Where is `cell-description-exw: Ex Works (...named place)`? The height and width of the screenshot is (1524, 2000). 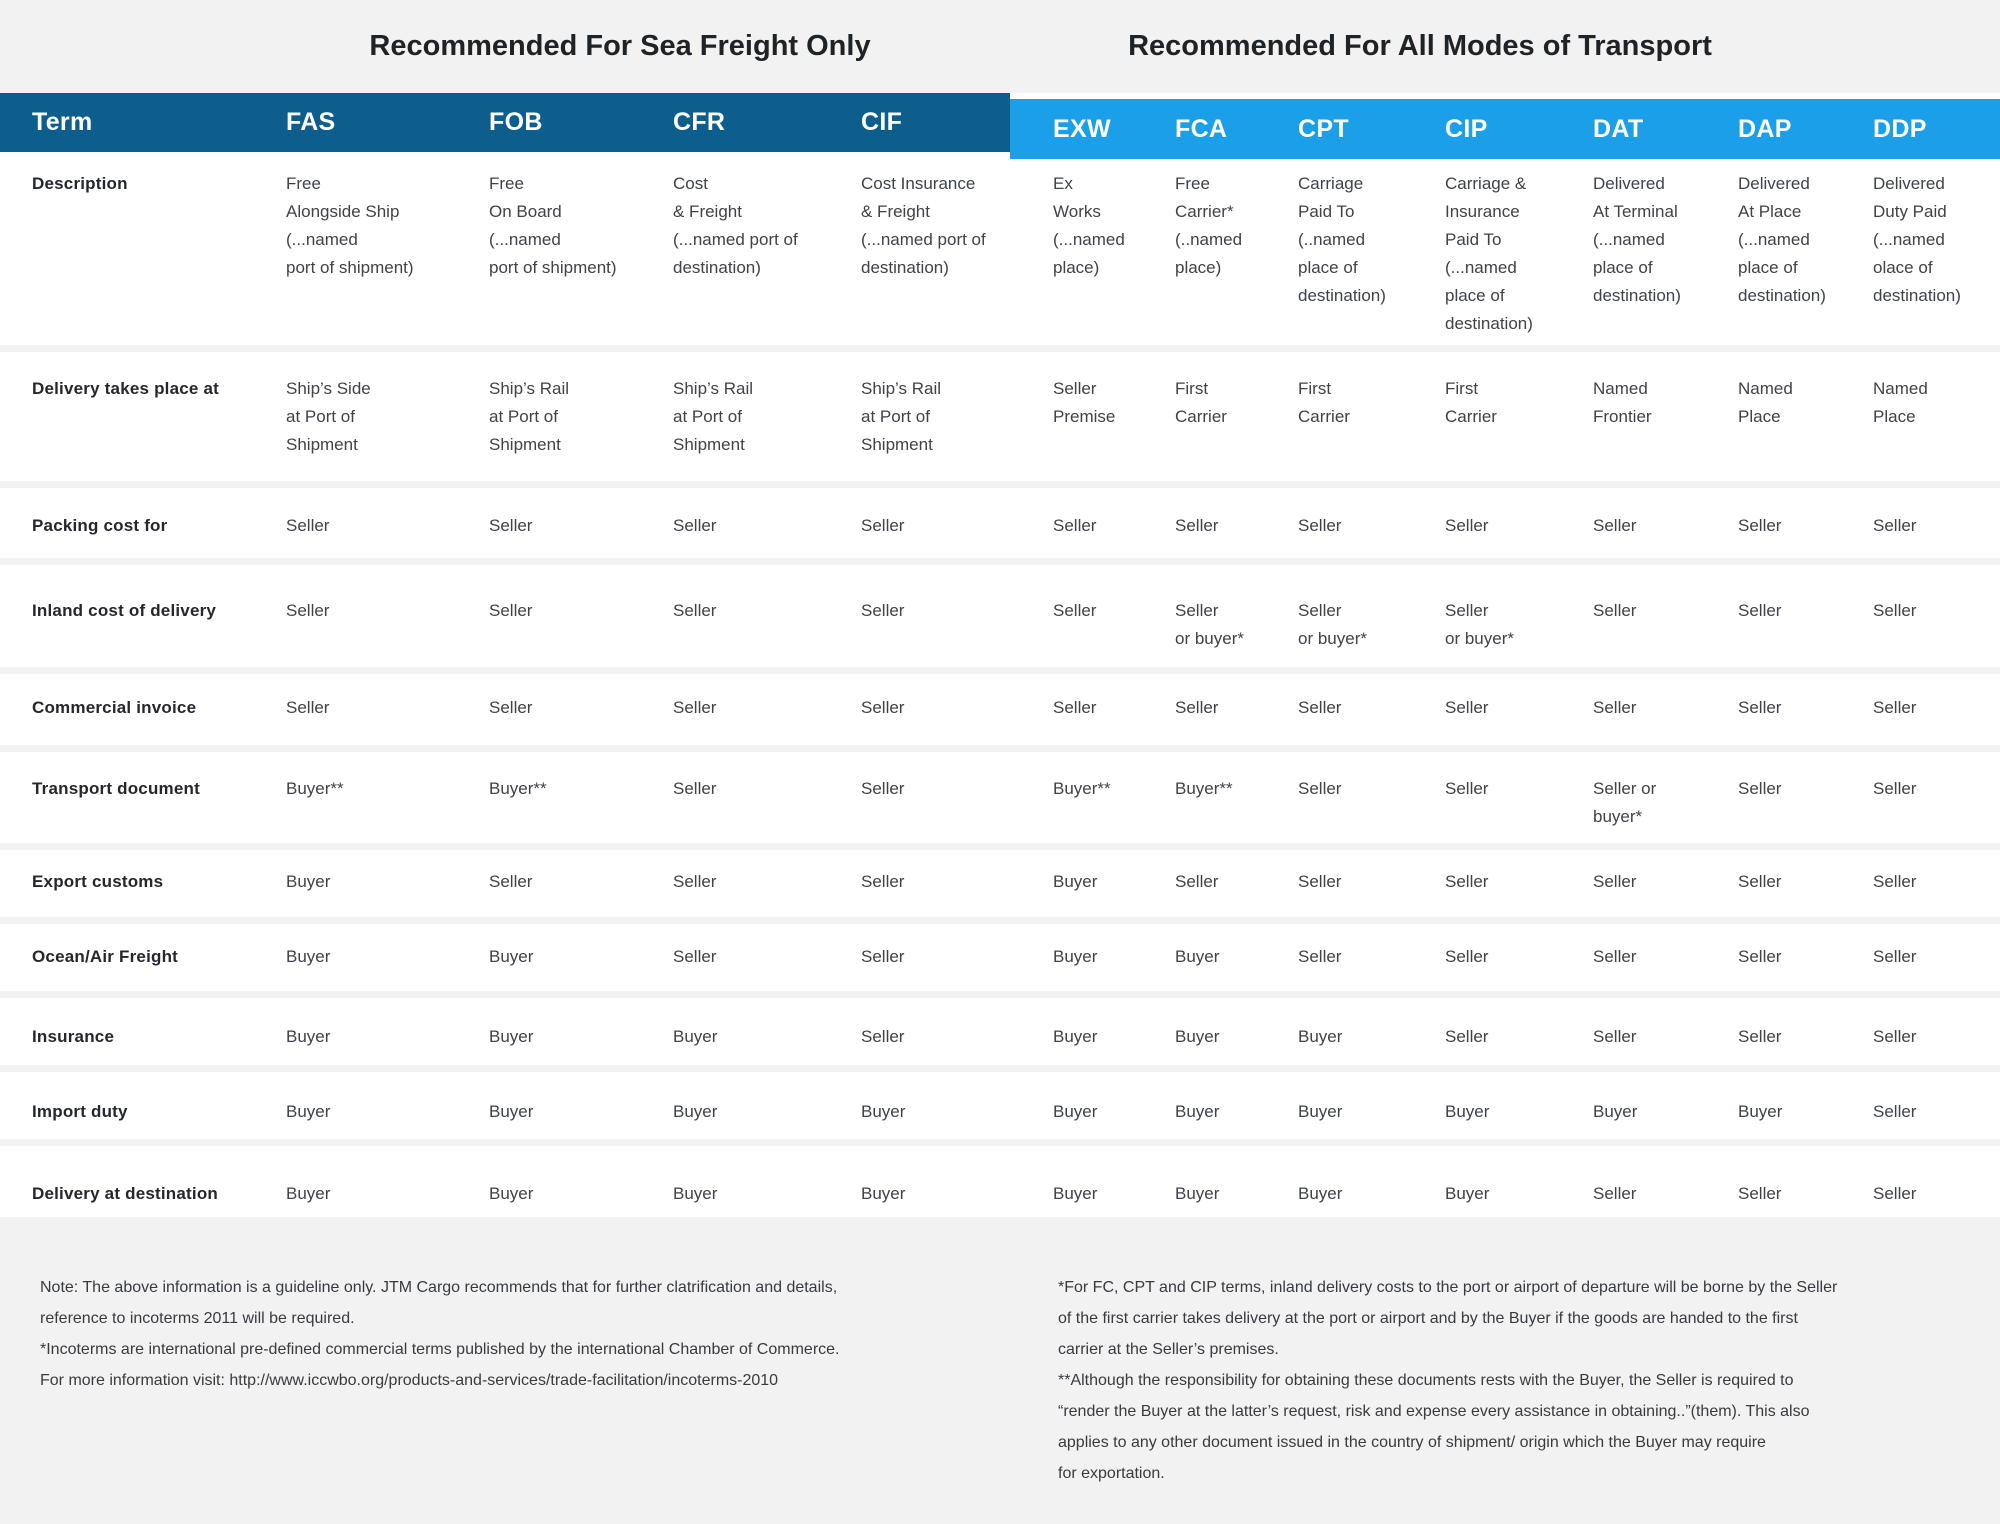
cell-description-exw: Ex Works (...named place) is located at coordinates (1089, 225).